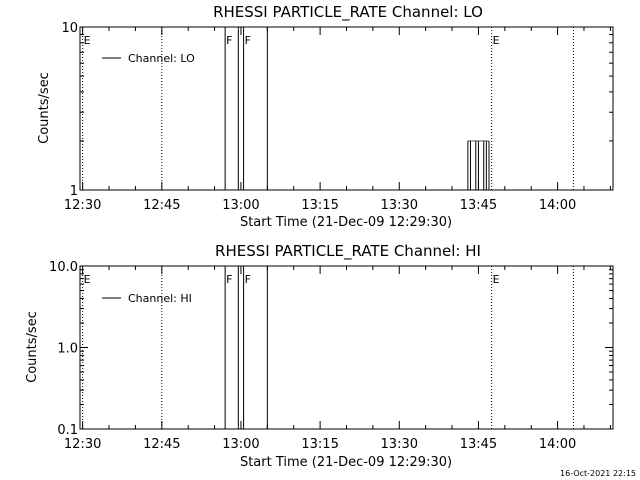 The height and width of the screenshot is (480, 640). What do you see at coordinates (478, 444) in the screenshot?
I see `hi-x-tick-label: 13:45` at bounding box center [478, 444].